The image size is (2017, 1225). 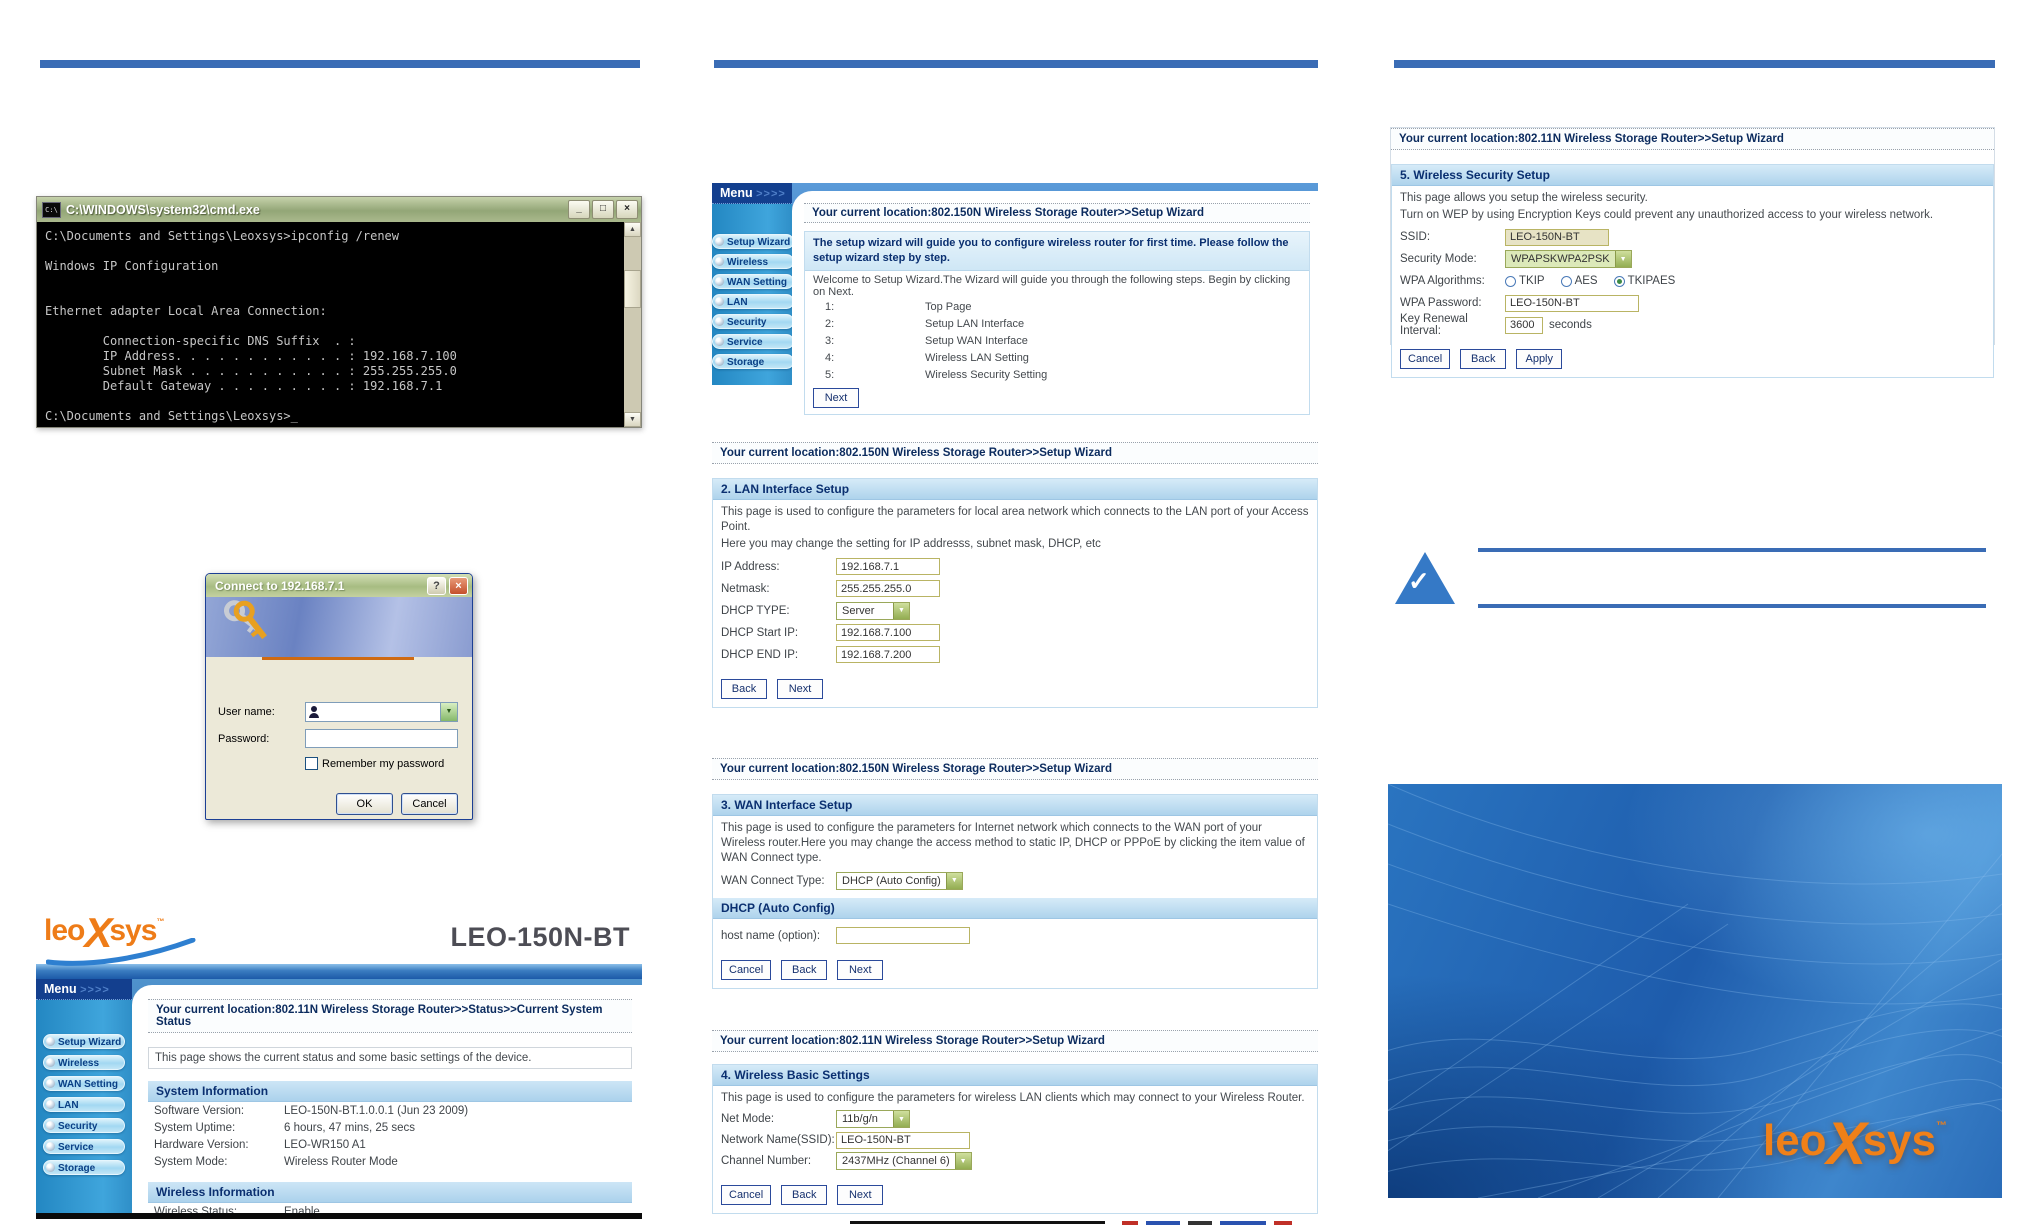 What do you see at coordinates (888, 589) in the screenshot?
I see `netmask-input: 255.255.255.0` at bounding box center [888, 589].